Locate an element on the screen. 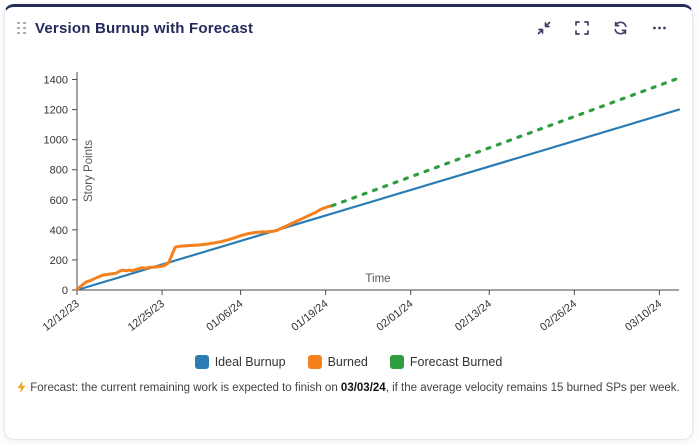  svg-text: 02/13/24 is located at coordinates (473, 316).